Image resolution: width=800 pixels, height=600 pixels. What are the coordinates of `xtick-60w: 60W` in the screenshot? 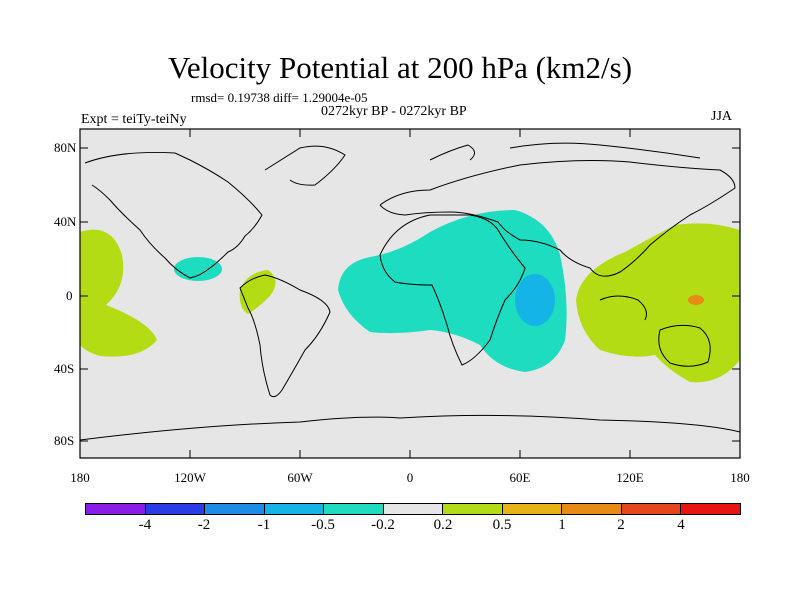 It's located at (300, 477).